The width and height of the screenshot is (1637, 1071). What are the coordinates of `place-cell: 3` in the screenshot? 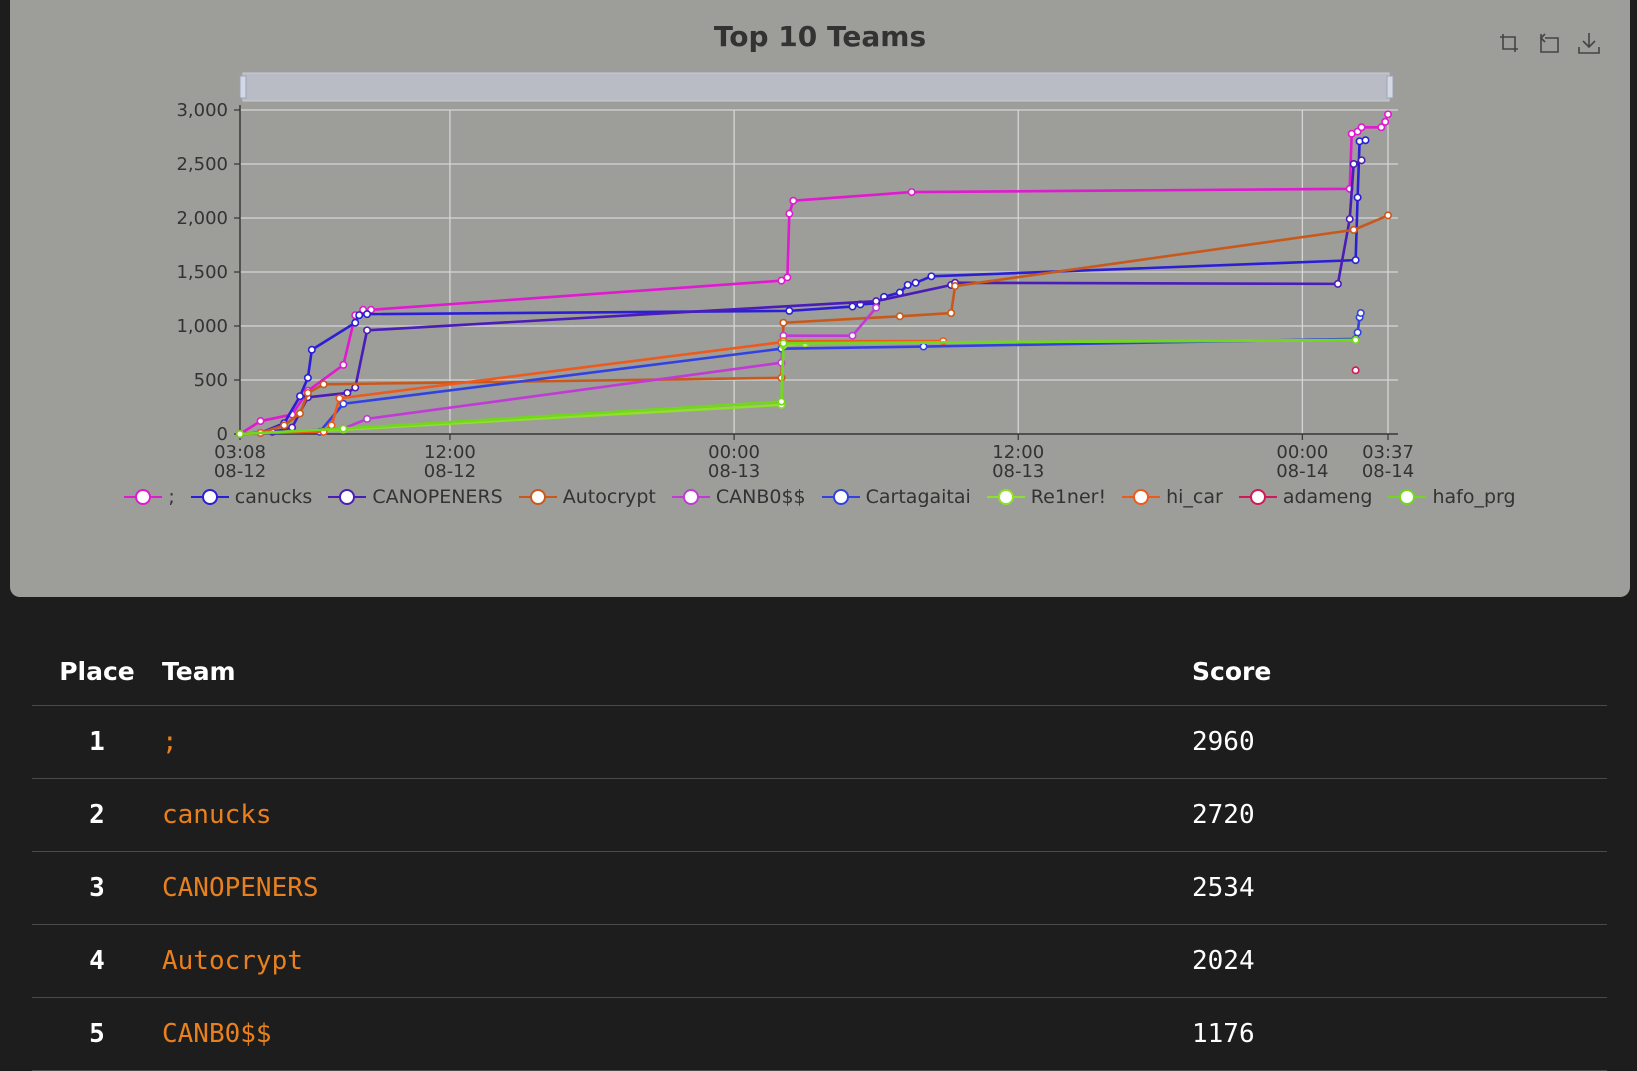 It's located at (97, 888).